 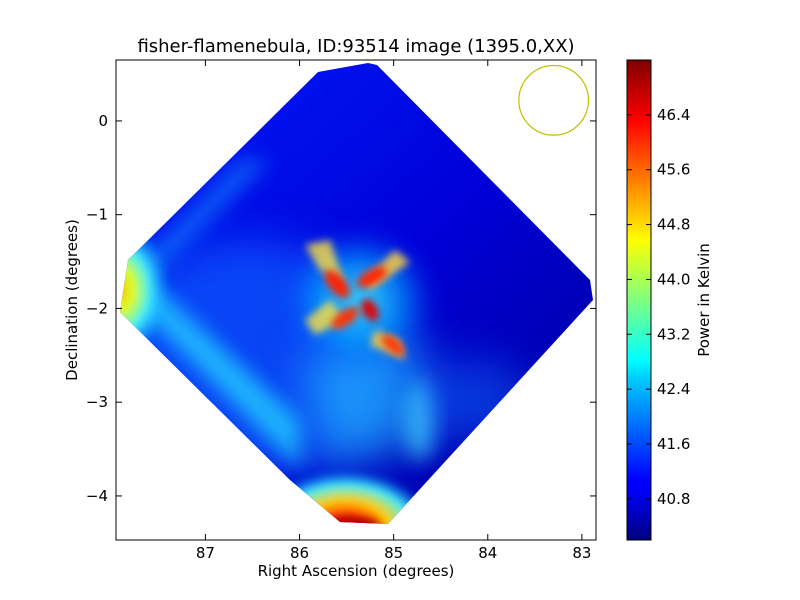 What do you see at coordinates (673, 170) in the screenshot?
I see `colorbar-tick-label: 45.6` at bounding box center [673, 170].